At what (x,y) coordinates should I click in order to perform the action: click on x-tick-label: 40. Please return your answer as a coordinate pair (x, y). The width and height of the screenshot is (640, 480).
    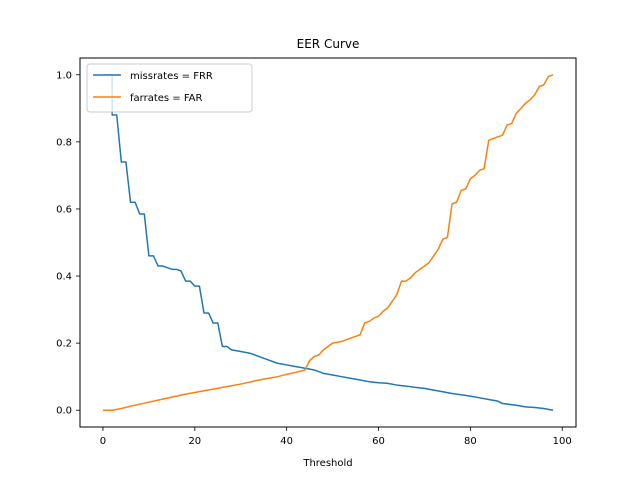
    Looking at the image, I should click on (286, 441).